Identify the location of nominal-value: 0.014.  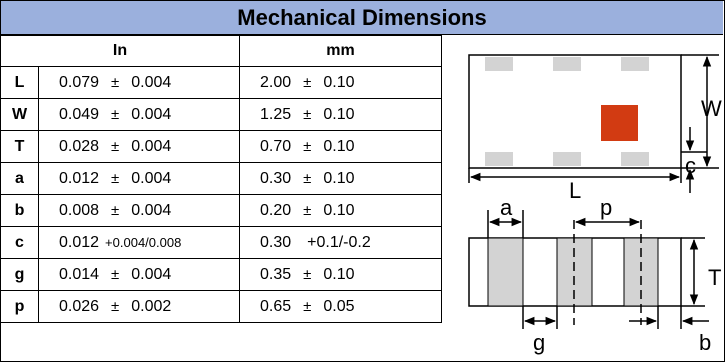
(79, 274).